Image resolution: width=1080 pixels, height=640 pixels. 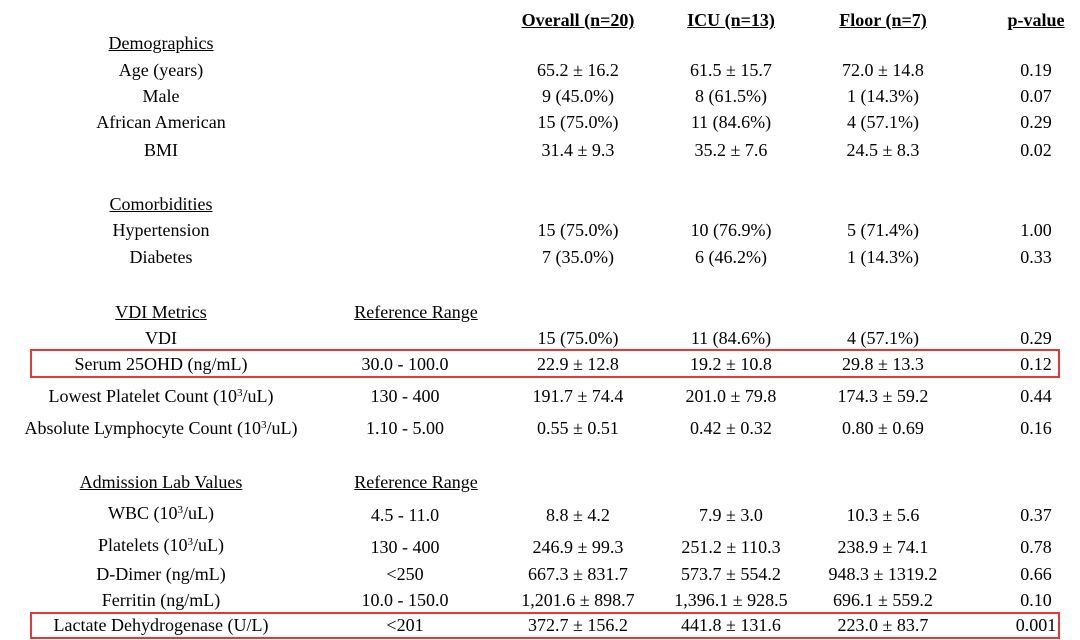 I want to click on cell-pvalue: 0.07, so click(x=1036, y=96).